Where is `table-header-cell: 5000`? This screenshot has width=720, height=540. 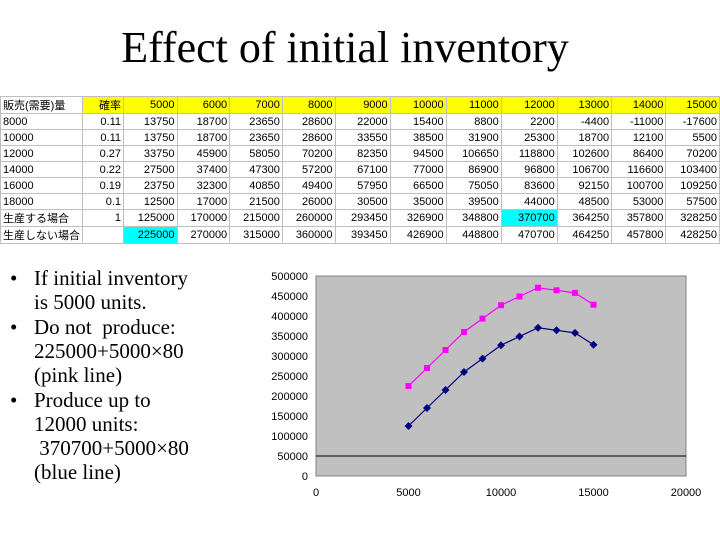
table-header-cell: 5000 is located at coordinates (150, 105).